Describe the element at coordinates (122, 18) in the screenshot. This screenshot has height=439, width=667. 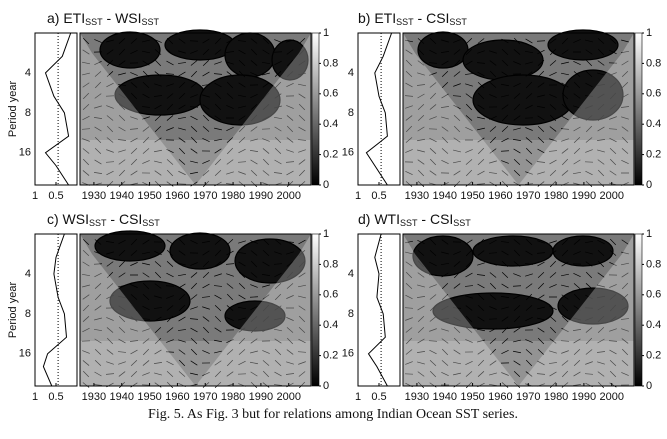
I see `title-text: - WSI` at that location.